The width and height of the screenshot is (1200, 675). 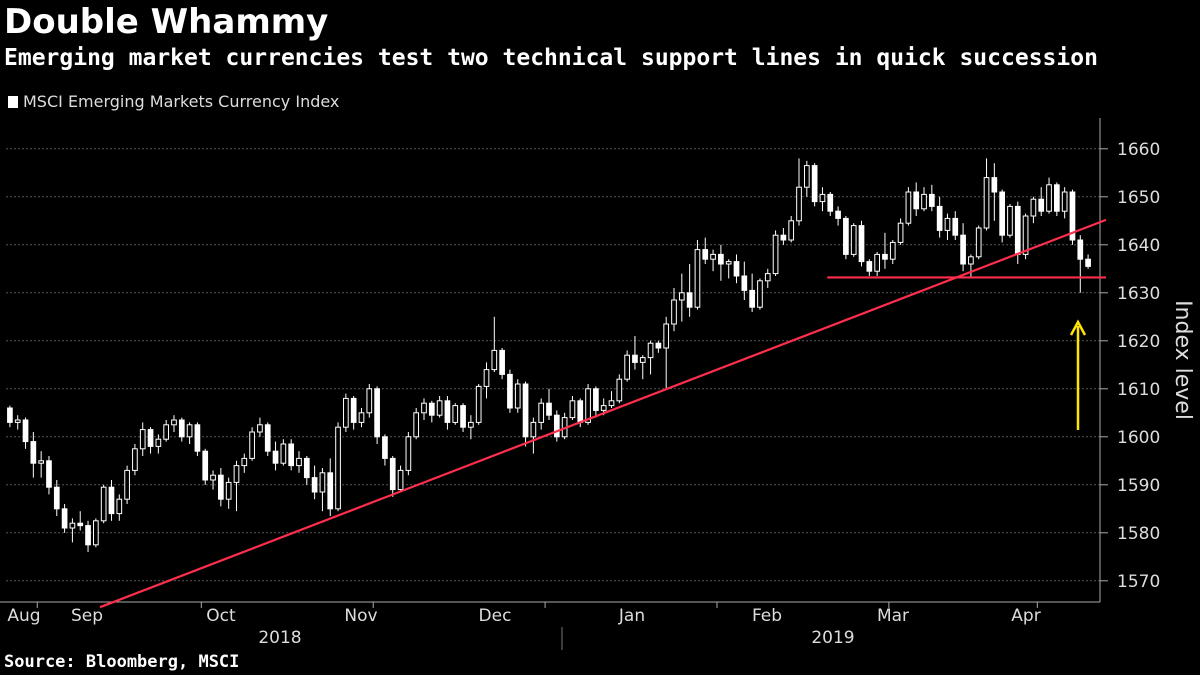 What do you see at coordinates (166, 22) in the screenshot?
I see `chart-title: Double Whammy` at bounding box center [166, 22].